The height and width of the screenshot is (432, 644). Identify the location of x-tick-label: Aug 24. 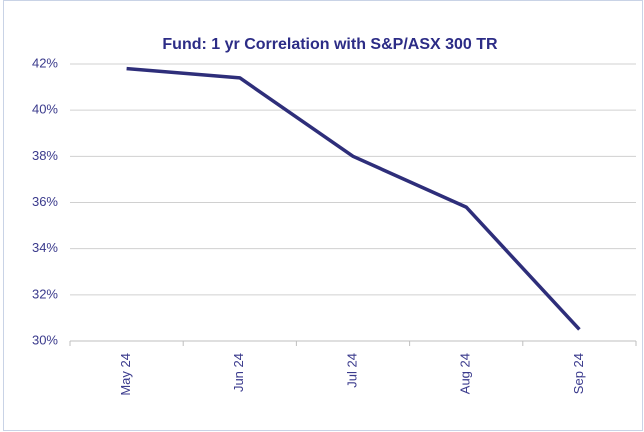
(465, 373).